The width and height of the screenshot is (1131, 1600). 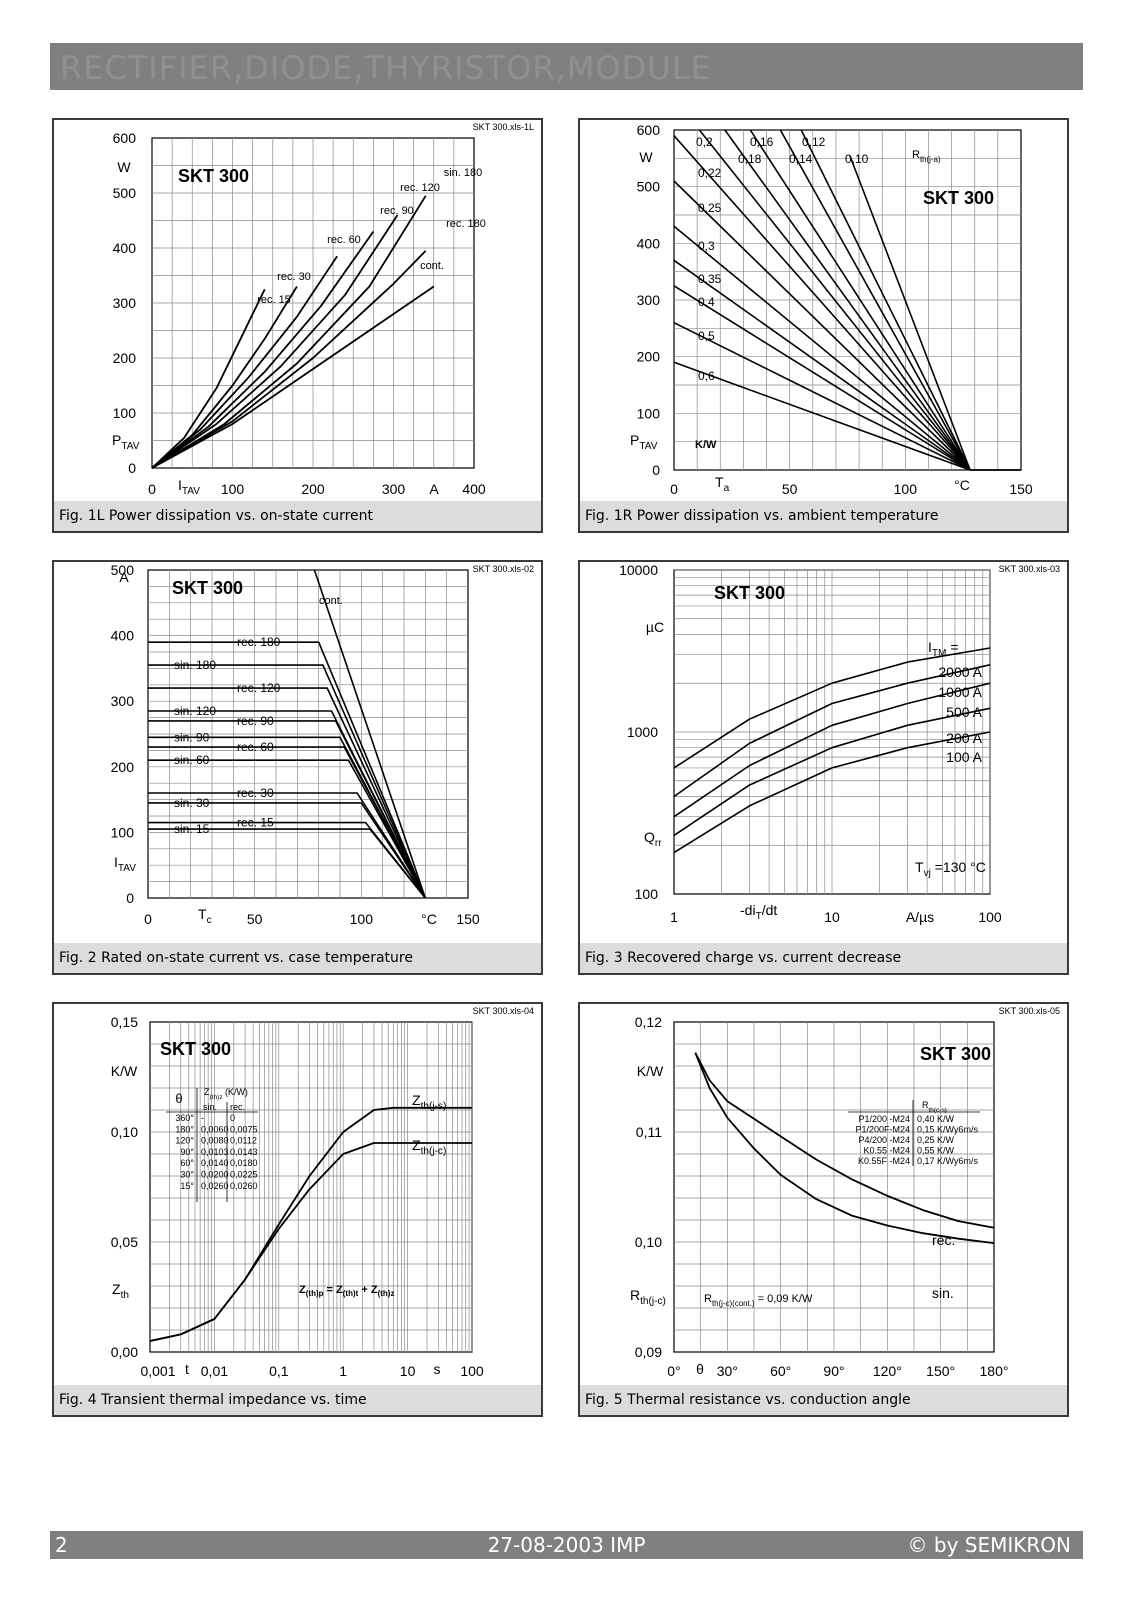 I want to click on fig3-x-tick: 100, so click(x=990, y=917).